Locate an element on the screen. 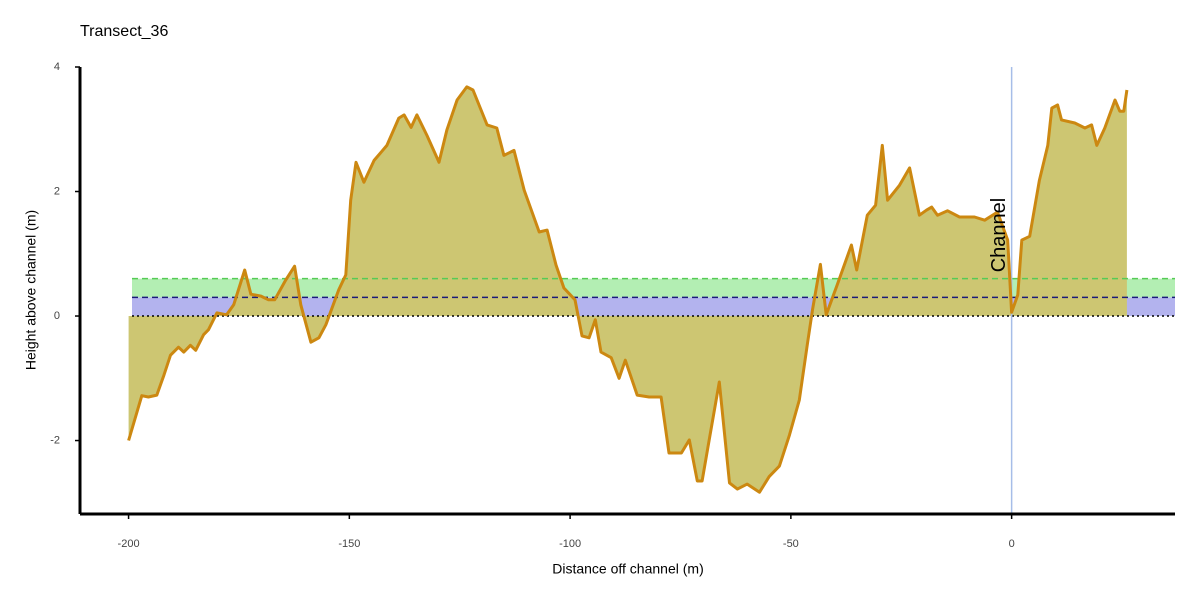 Image resolution: width=1200 pixels, height=600 pixels. x-axis-label: Distance off channel (m) is located at coordinates (627, 569).